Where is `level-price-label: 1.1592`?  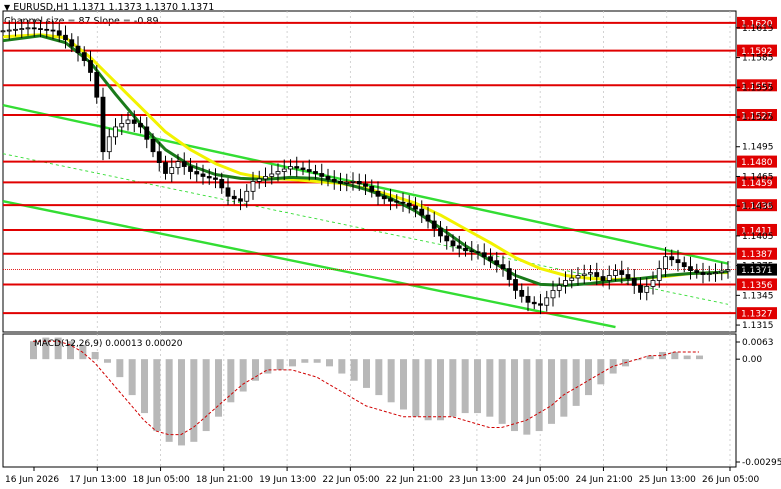 level-price-label: 1.1592 is located at coordinates (757, 52).